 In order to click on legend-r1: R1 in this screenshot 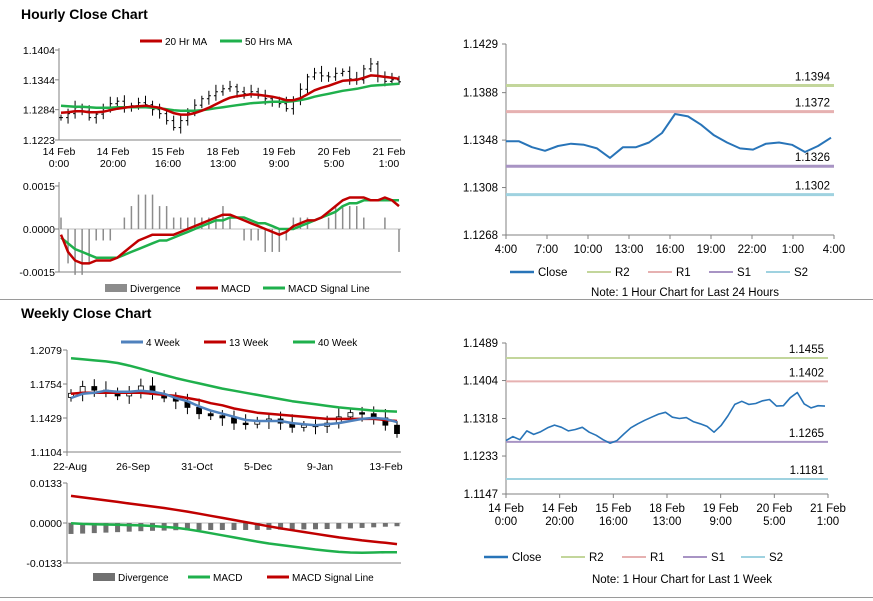, I will do `click(657, 558)`.